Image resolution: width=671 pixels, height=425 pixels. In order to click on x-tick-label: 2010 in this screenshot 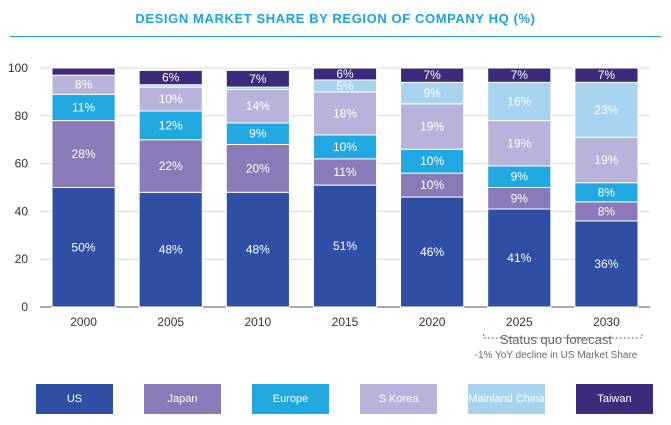, I will do `click(258, 322)`.